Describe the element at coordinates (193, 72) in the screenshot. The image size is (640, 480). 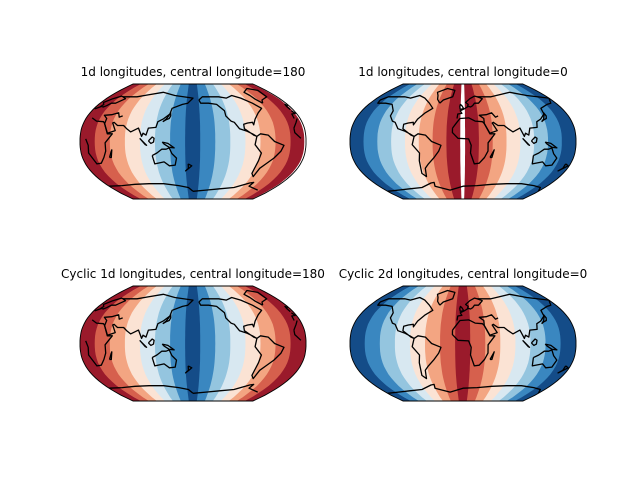
I see `panel-title-top-left: 1d longitudes, central longitude=180` at that location.